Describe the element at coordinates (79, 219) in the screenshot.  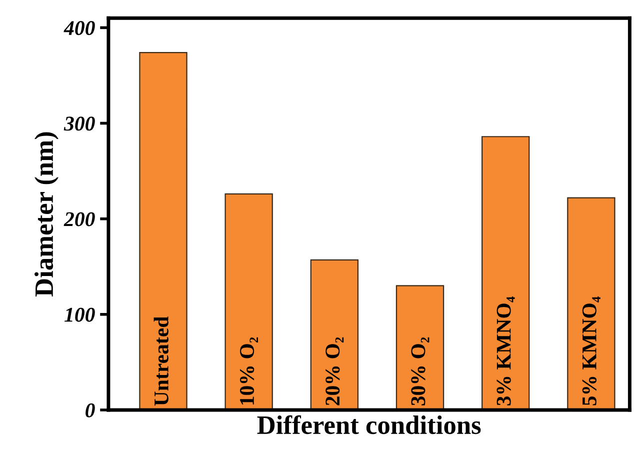
I see `y-tick-label: 200` at that location.